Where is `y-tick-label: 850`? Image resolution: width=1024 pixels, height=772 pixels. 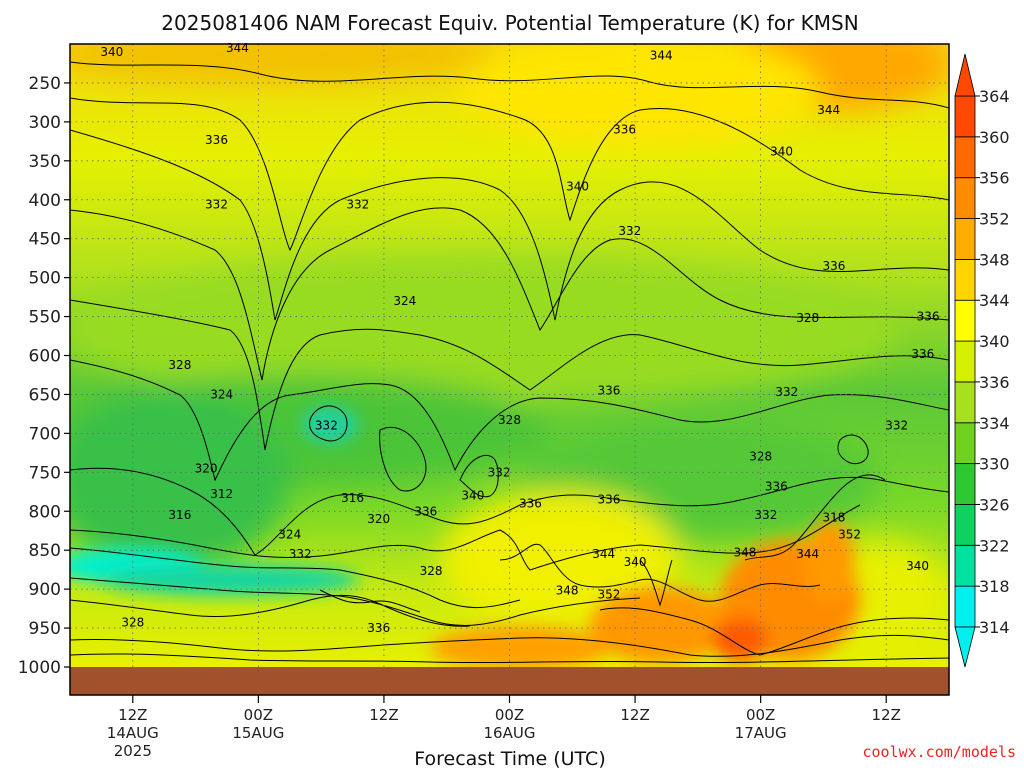 y-tick-label: 850 is located at coordinates (45, 551).